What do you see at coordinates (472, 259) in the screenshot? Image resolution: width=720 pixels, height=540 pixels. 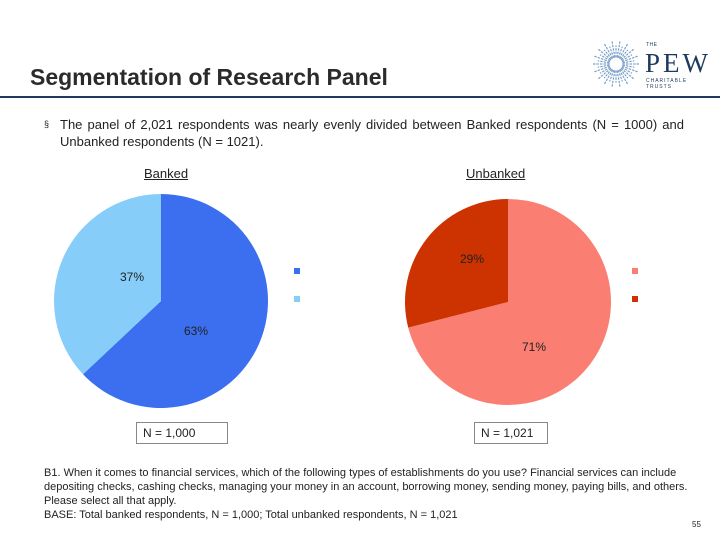 I see `unbanked-pct-label-secondary: 29%` at bounding box center [472, 259].